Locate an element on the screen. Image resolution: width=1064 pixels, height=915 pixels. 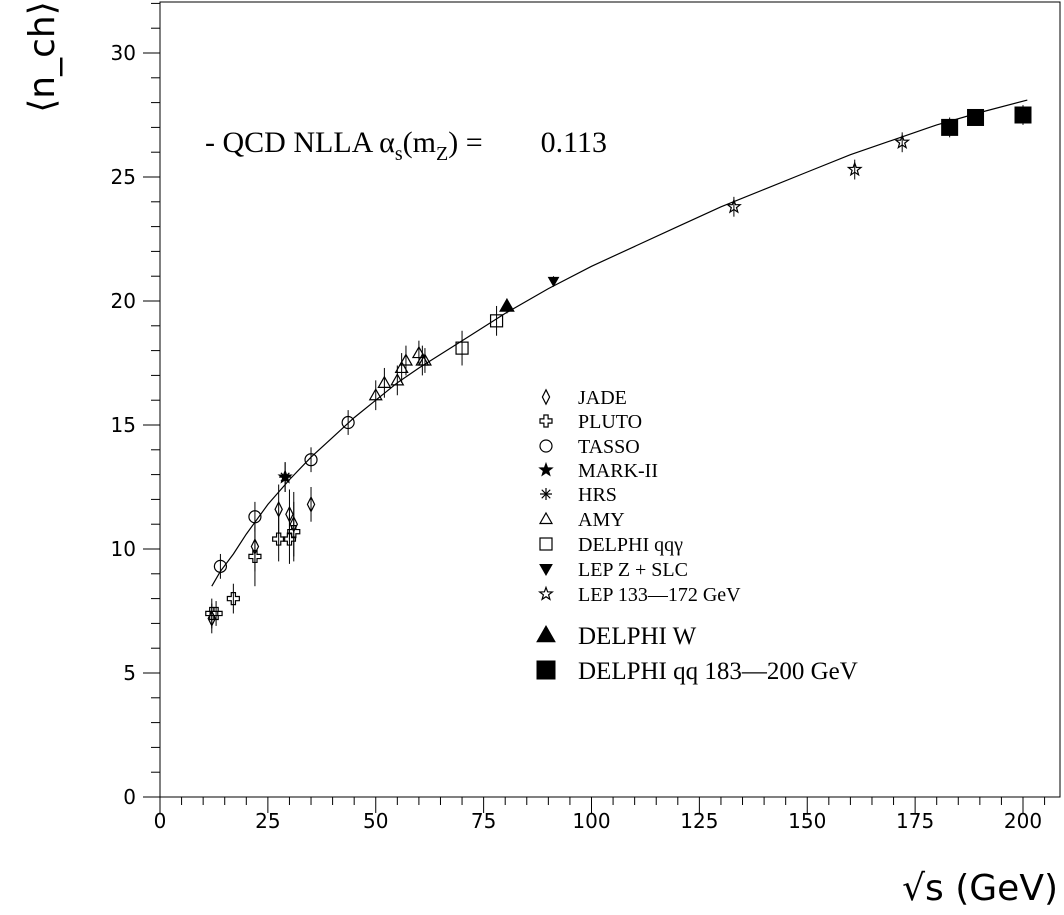
y-tick-label: 10 is located at coordinates (123, 549).